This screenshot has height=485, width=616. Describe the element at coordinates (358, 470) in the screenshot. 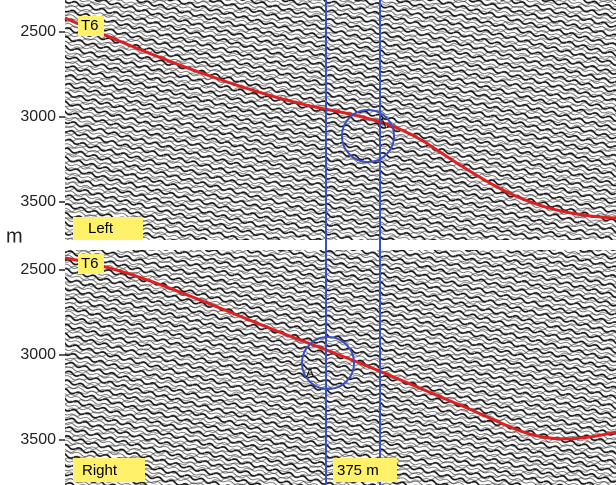

I see `scale-label: 375 m` at that location.